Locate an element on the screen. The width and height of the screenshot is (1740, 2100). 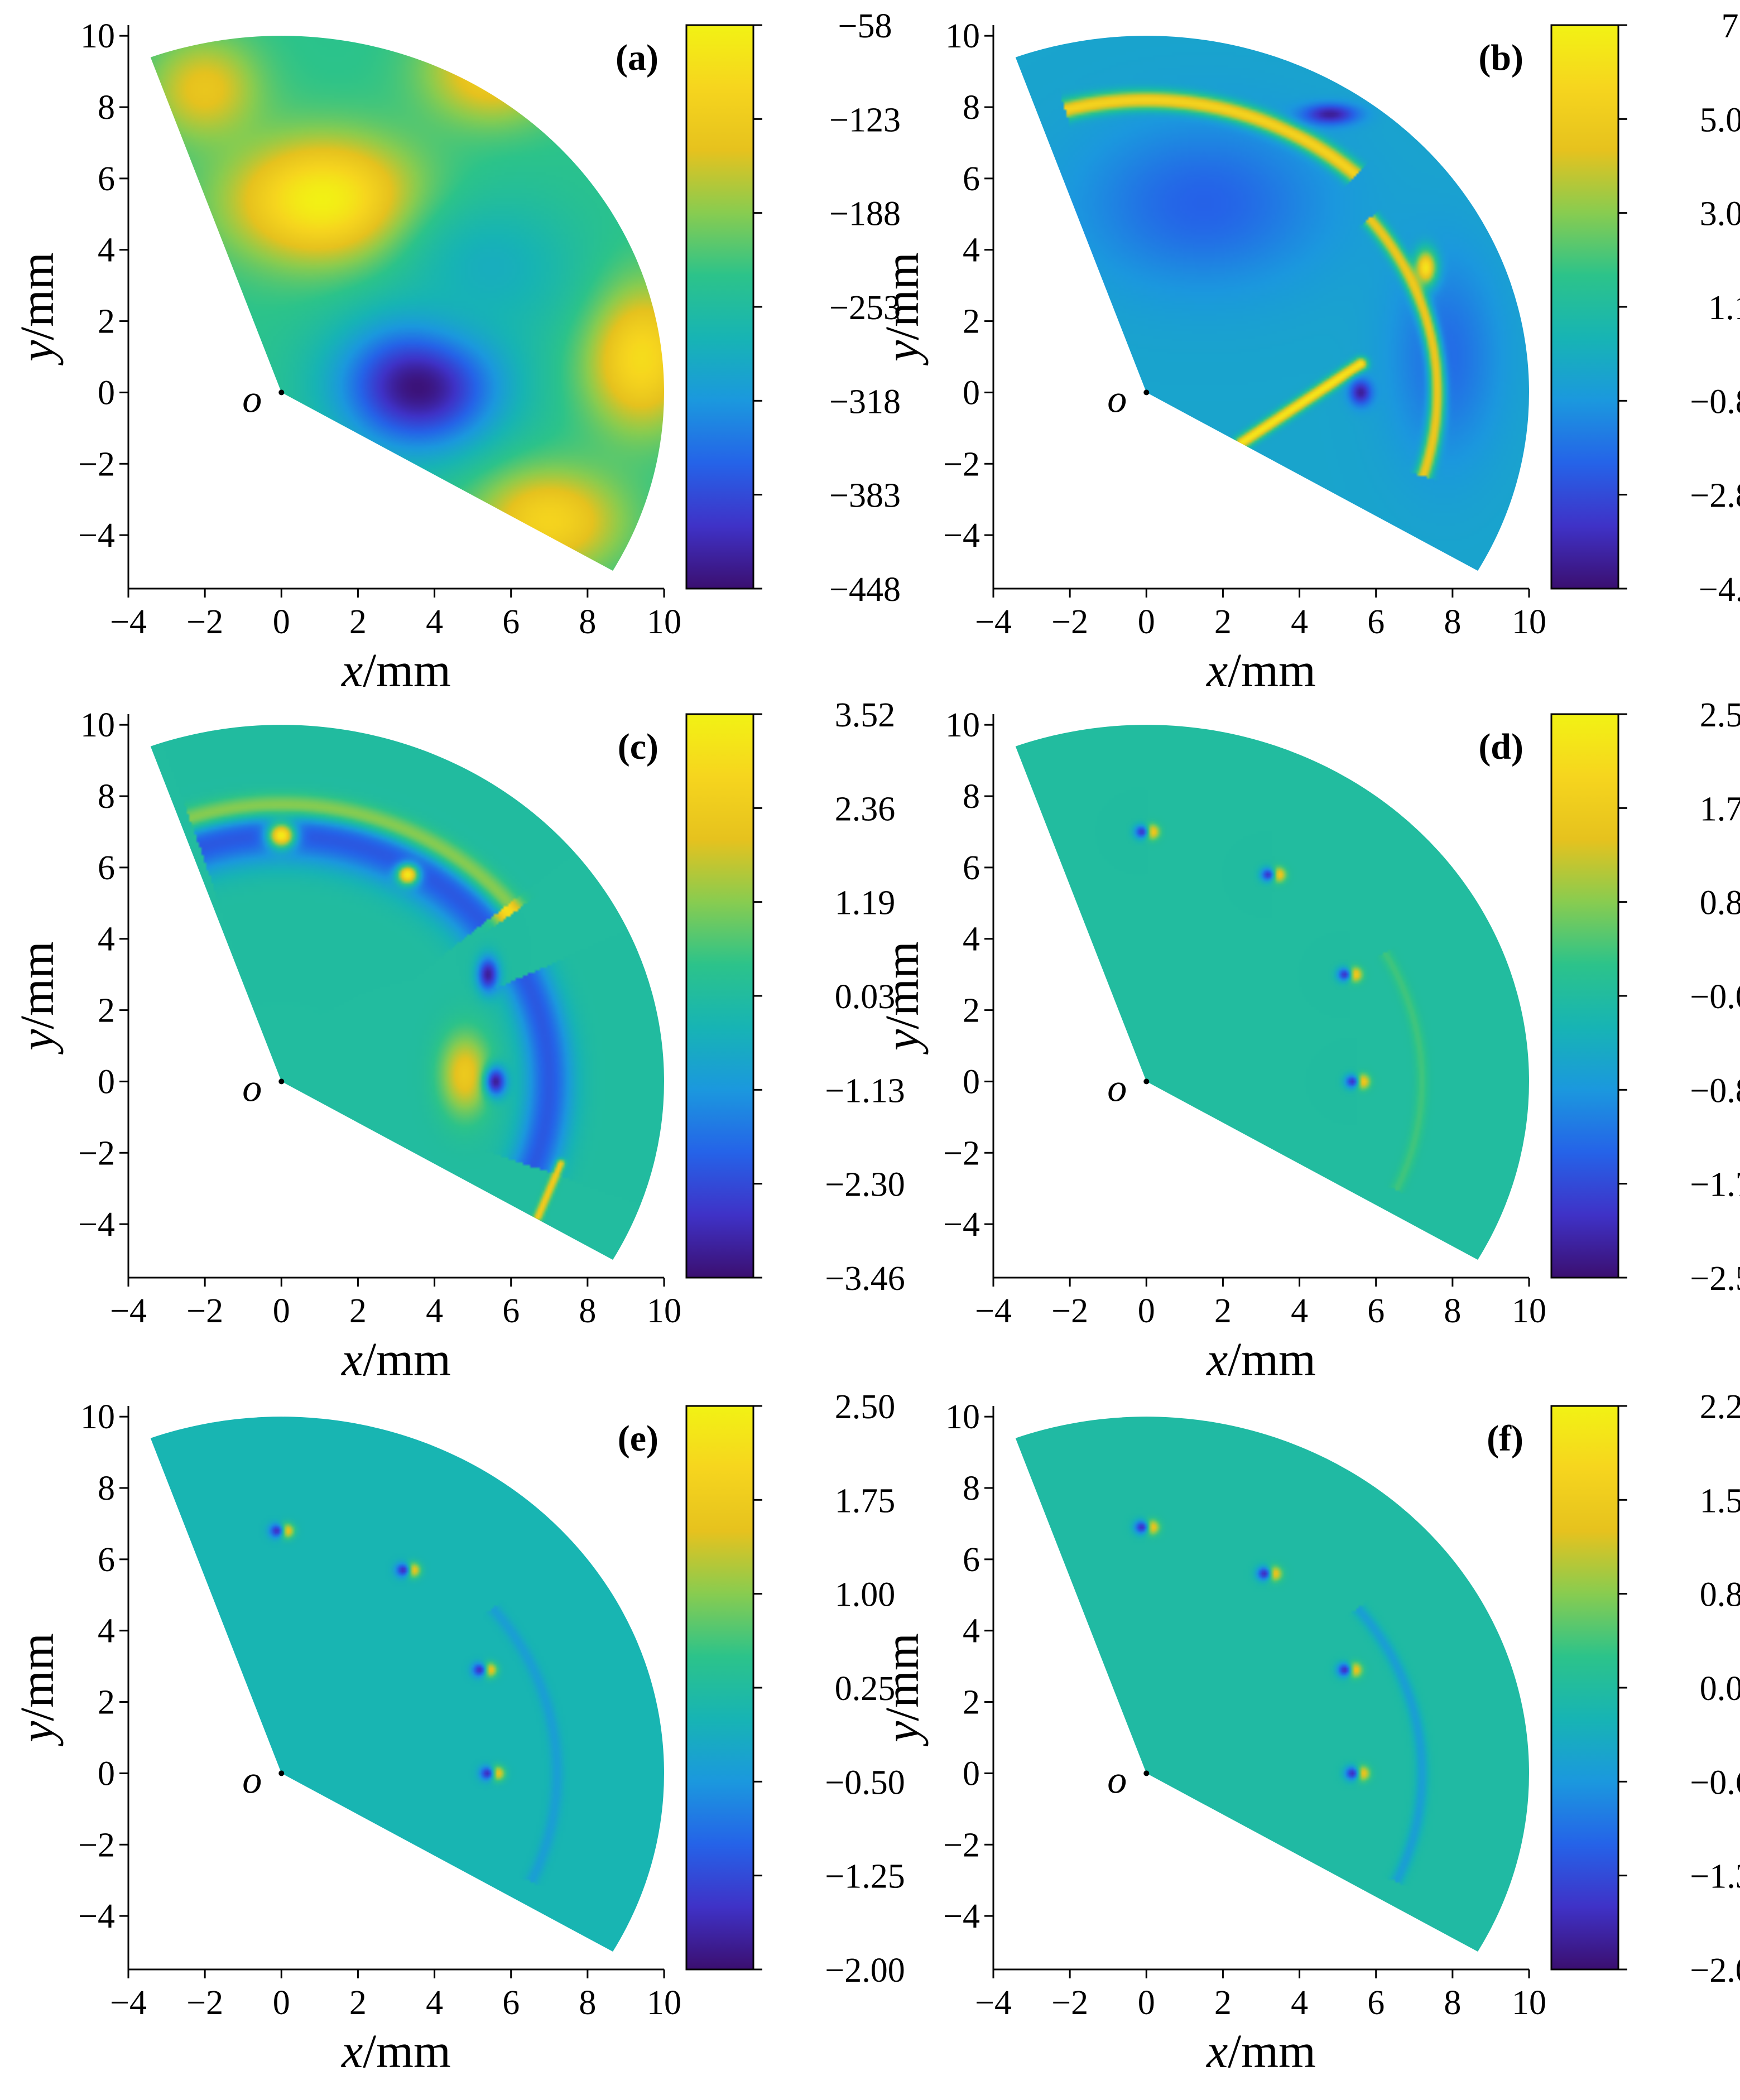
panel-label: (a) is located at coordinates (637, 58).